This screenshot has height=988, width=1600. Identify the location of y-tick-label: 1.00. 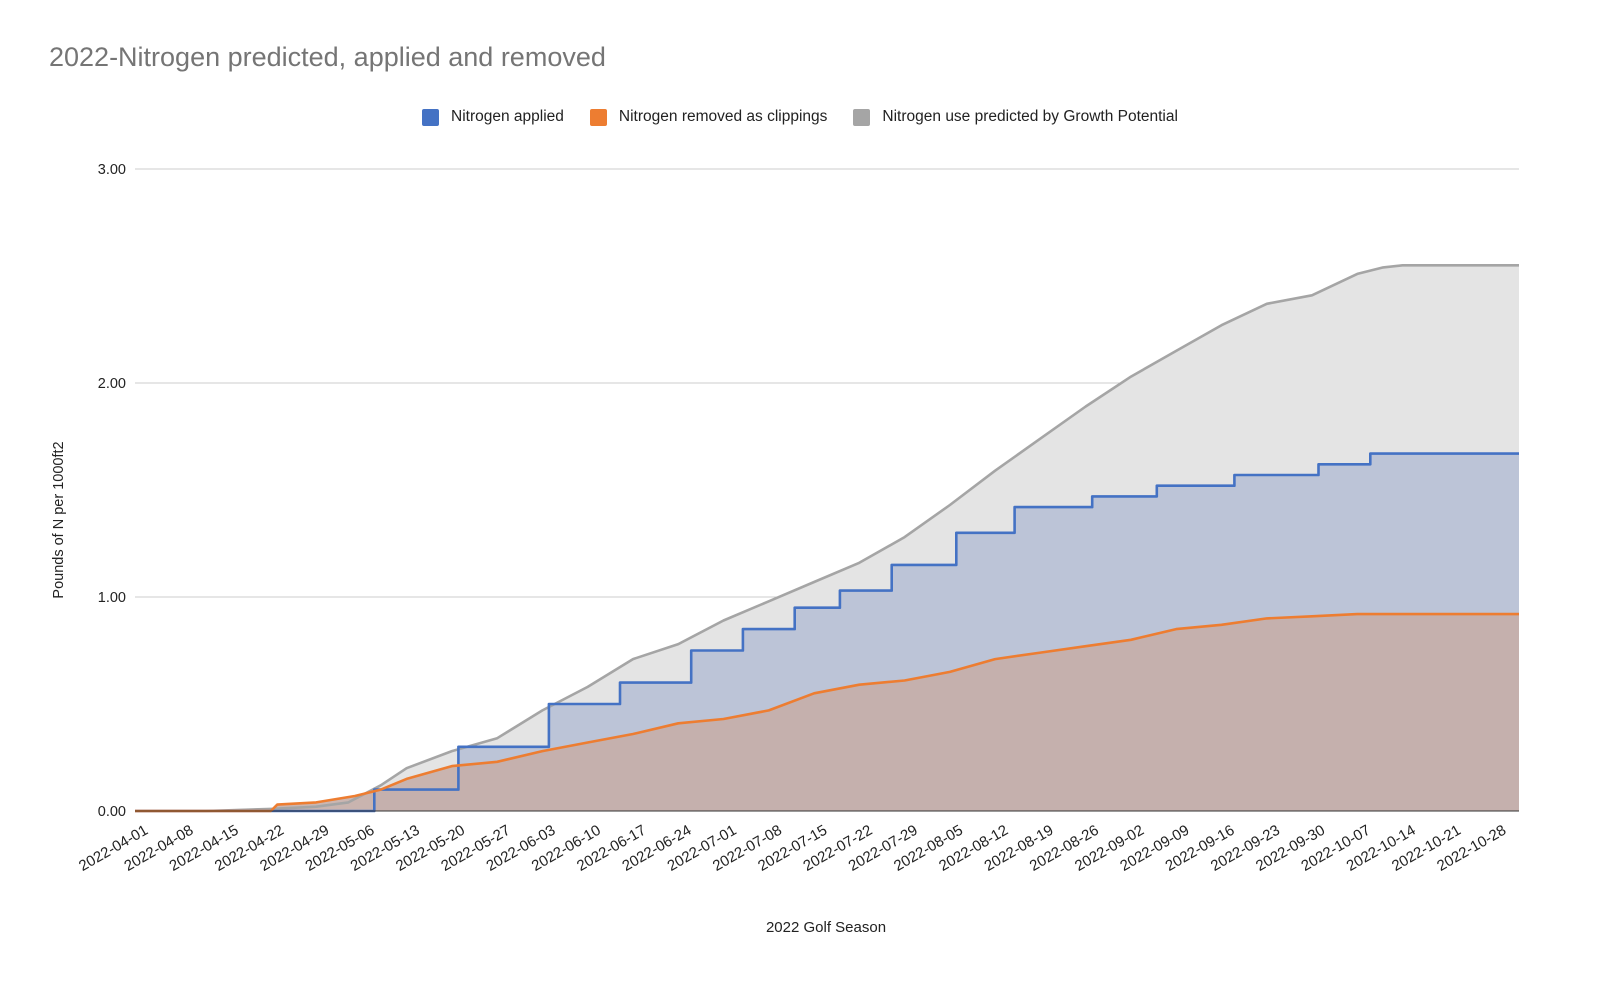
(112, 598).